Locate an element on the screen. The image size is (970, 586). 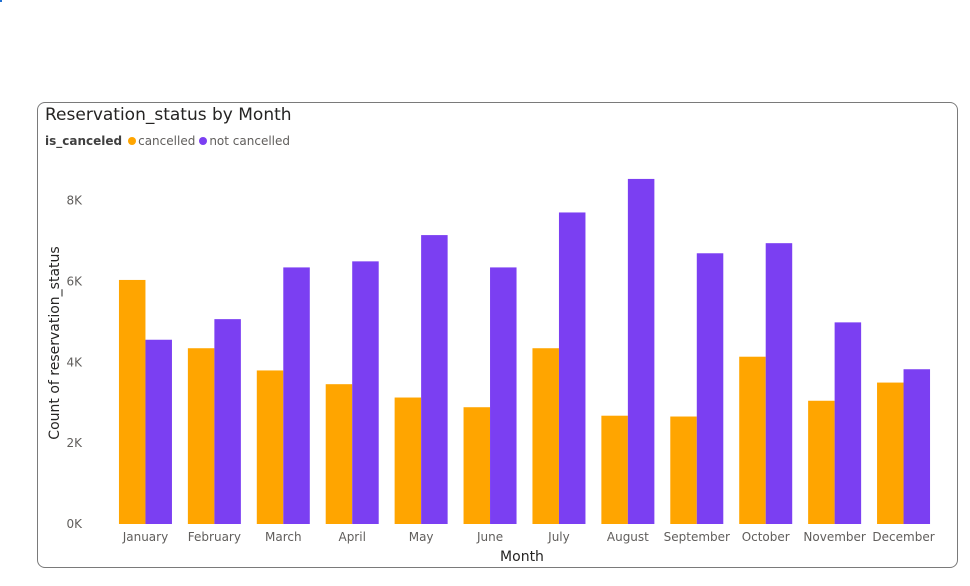
legend-item-not-cancelled: not cancelled is located at coordinates (244, 141).